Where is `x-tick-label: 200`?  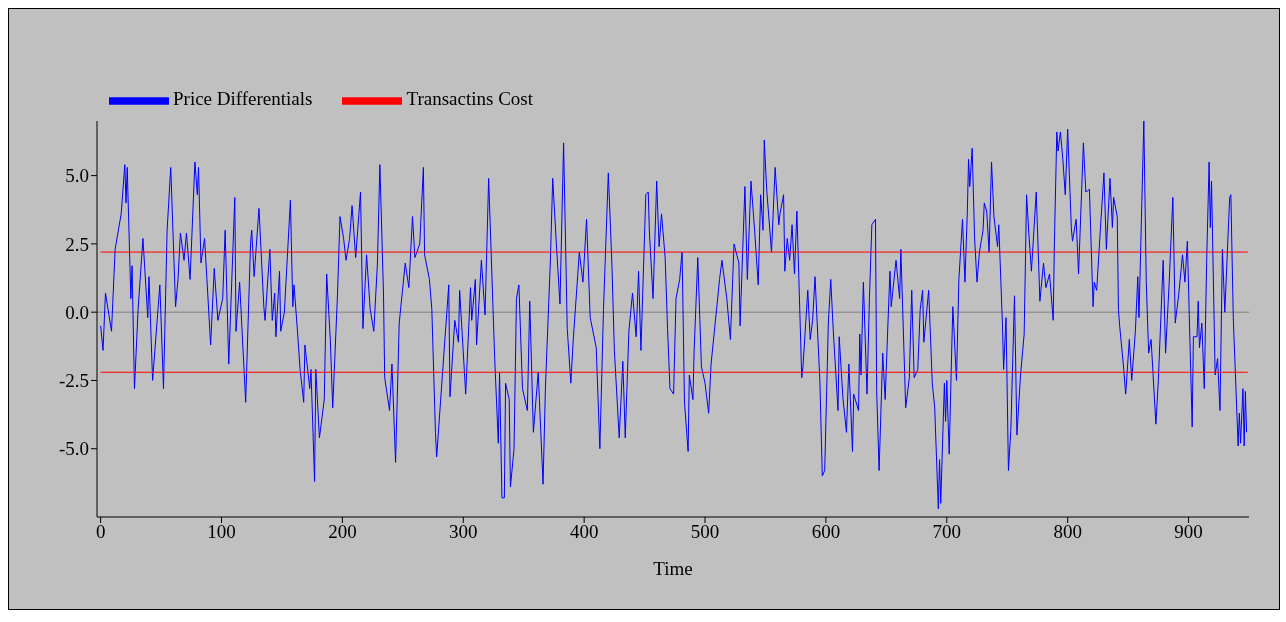 x-tick-label: 200 is located at coordinates (342, 532).